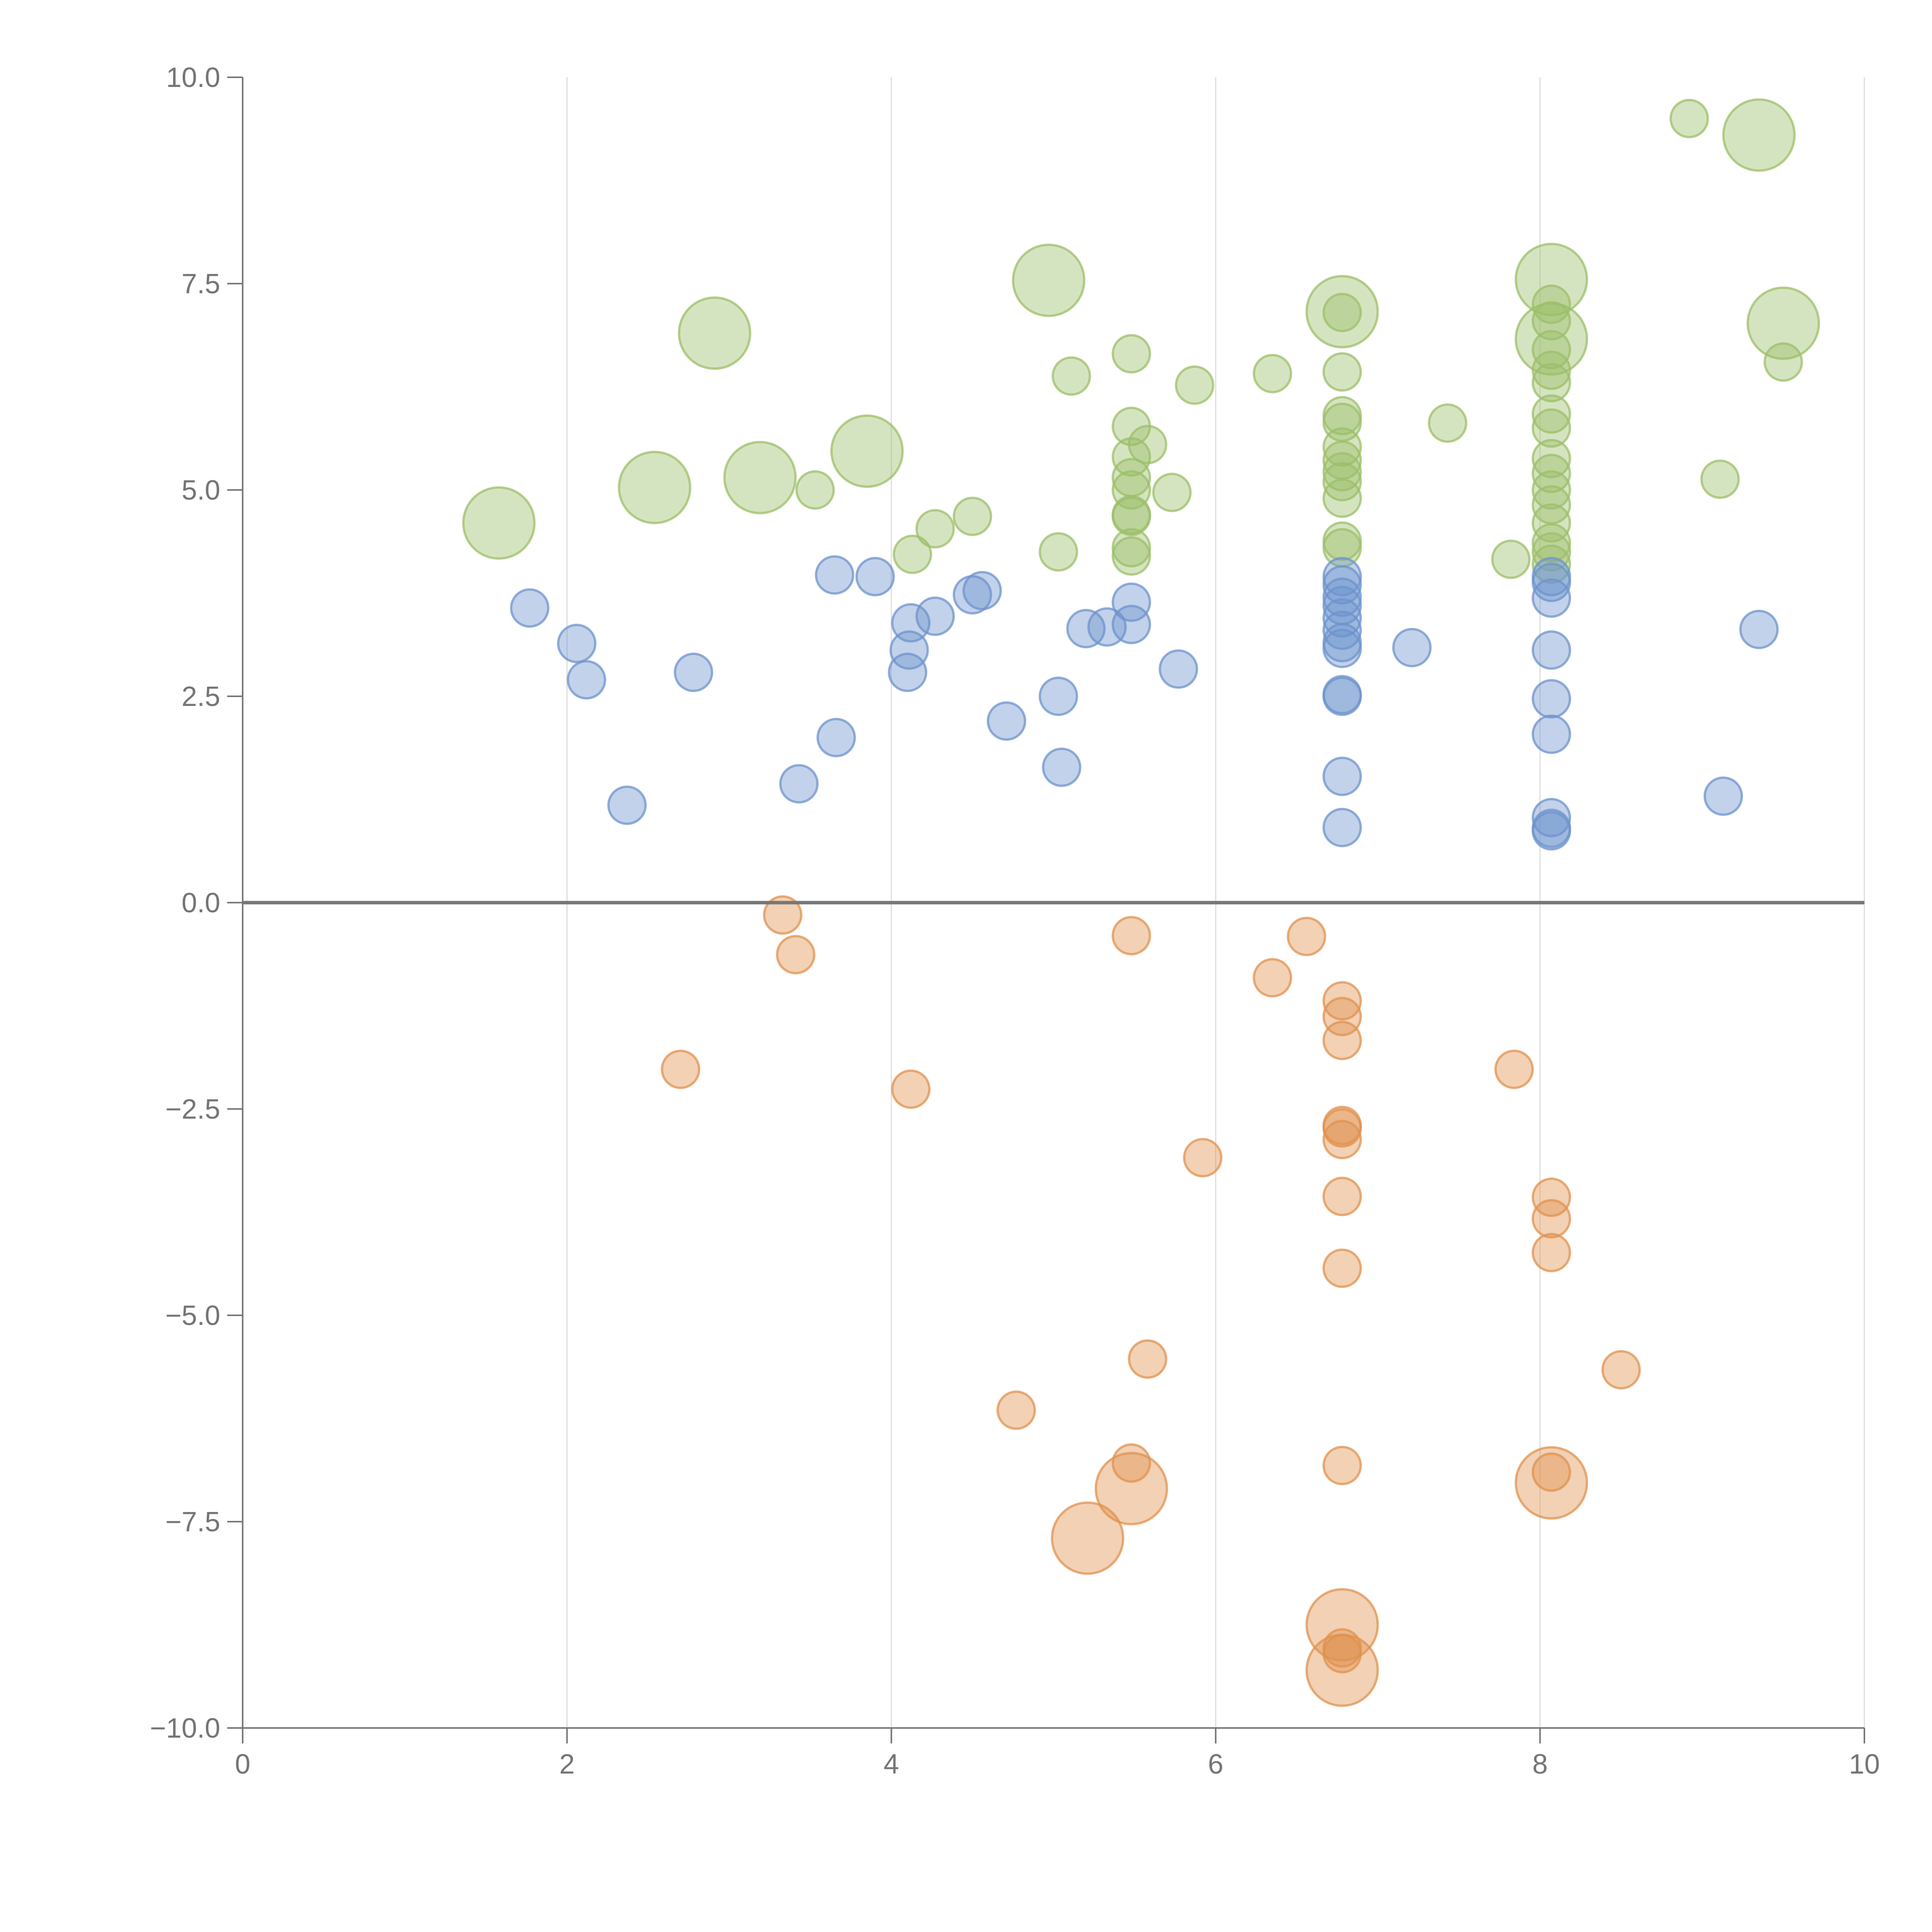 The width and height of the screenshot is (1932, 1932). What do you see at coordinates (192, 1522) in the screenshot?
I see `y-tick-label: −7.5` at bounding box center [192, 1522].